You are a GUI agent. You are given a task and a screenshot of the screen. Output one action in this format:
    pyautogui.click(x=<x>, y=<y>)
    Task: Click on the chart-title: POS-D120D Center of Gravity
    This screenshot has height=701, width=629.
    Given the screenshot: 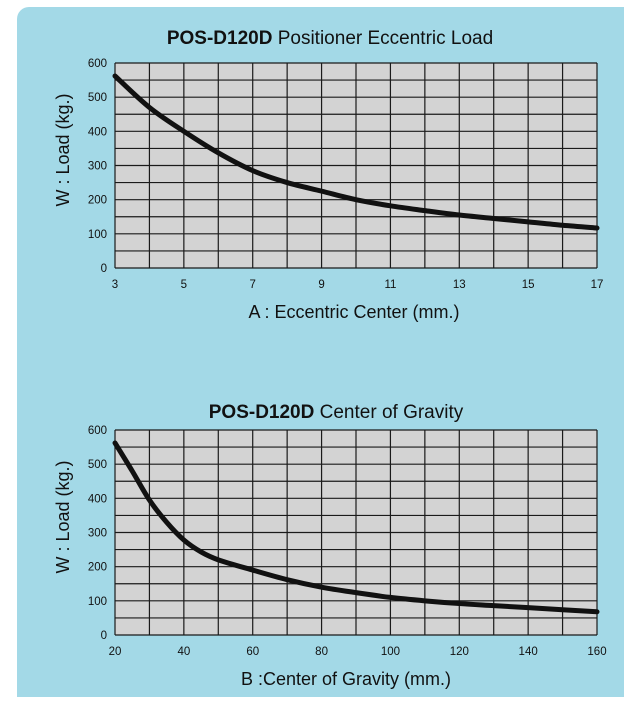 What is the action you would take?
    pyautogui.click(x=336, y=412)
    